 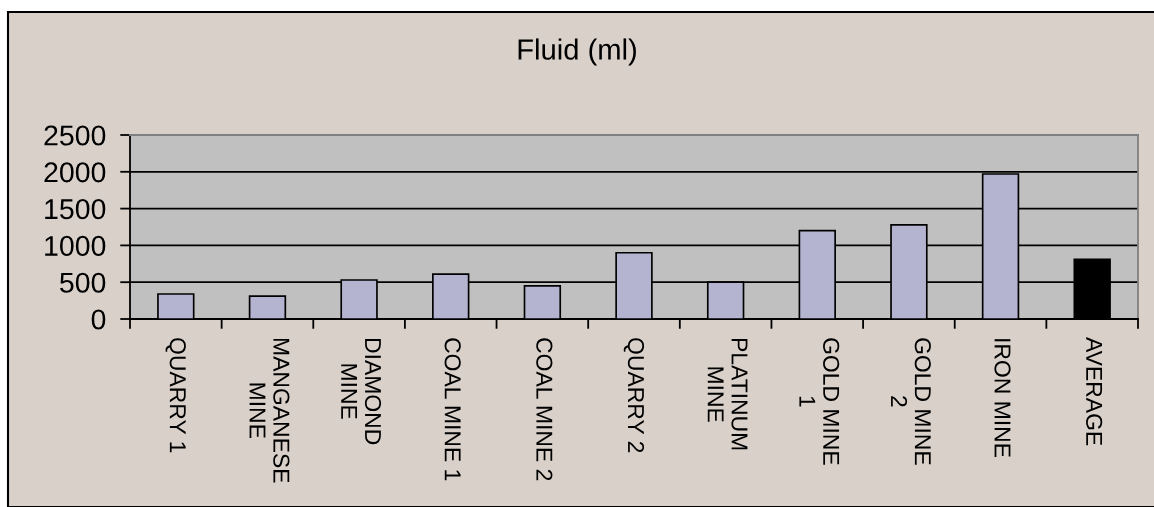 What do you see at coordinates (727, 394) in the screenshot?
I see `x-tick-label: PLATINUM MINE` at bounding box center [727, 394].